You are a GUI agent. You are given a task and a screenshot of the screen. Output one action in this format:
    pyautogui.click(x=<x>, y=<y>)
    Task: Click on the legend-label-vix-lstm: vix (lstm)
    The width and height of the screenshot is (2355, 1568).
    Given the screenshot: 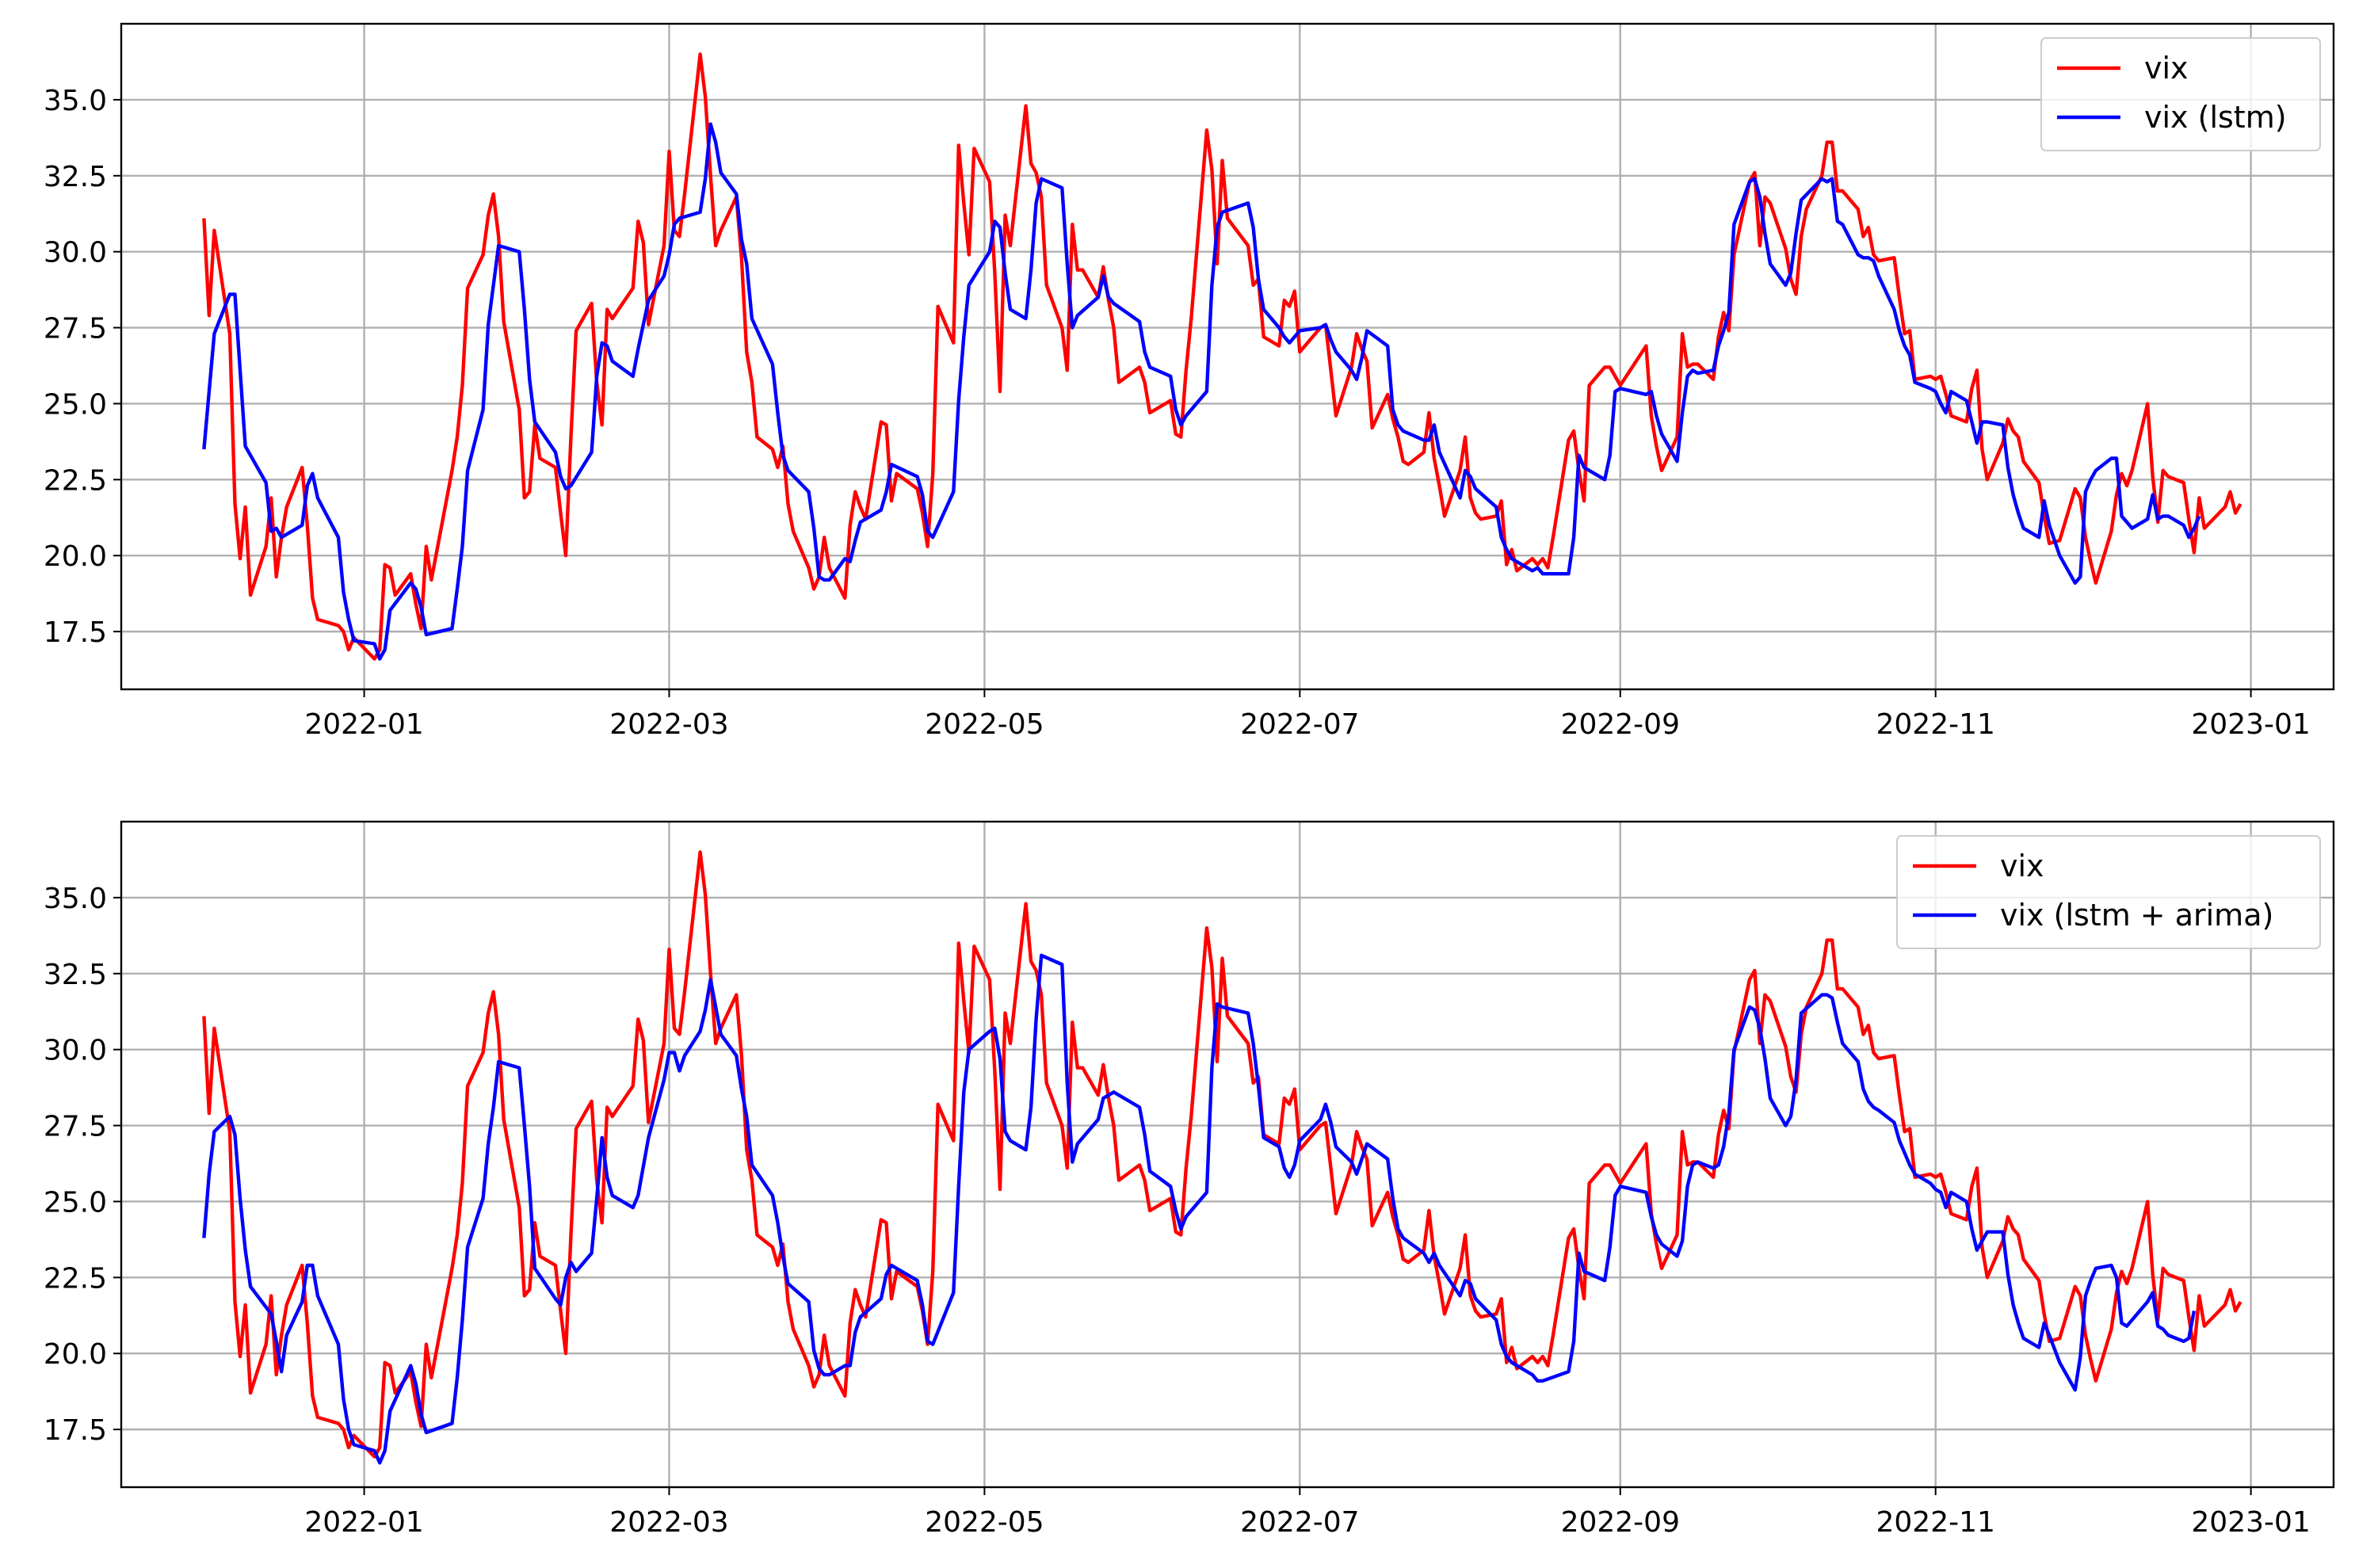 What is the action you would take?
    pyautogui.click(x=2215, y=117)
    